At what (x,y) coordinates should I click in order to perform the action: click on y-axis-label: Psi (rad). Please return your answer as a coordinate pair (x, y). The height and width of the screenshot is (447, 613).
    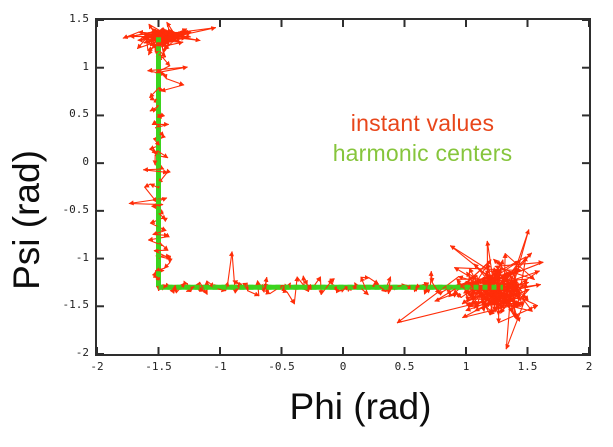
    Looking at the image, I should click on (26, 220).